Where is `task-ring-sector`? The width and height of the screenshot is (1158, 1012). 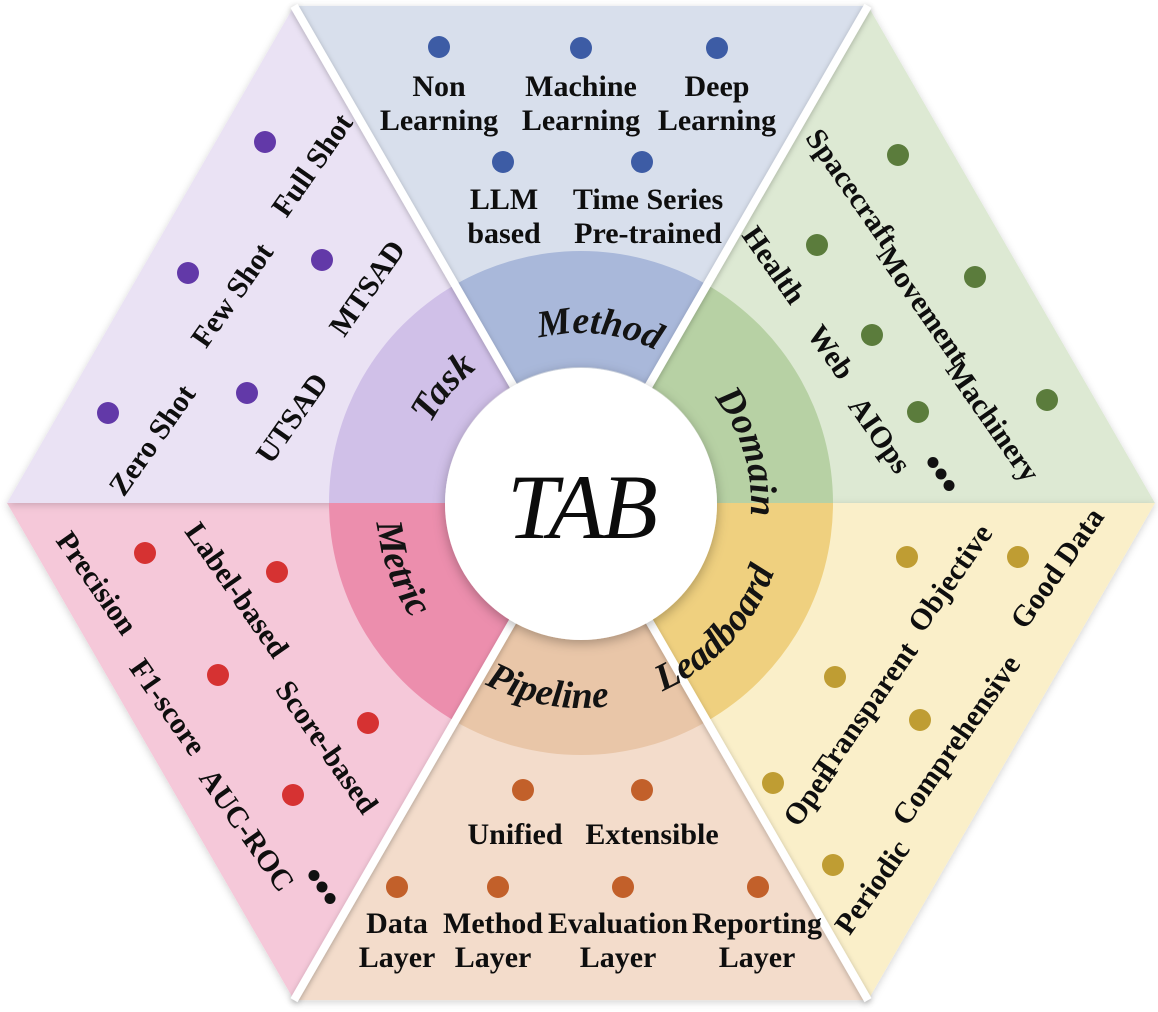 task-ring-sector is located at coordinates (421, 393).